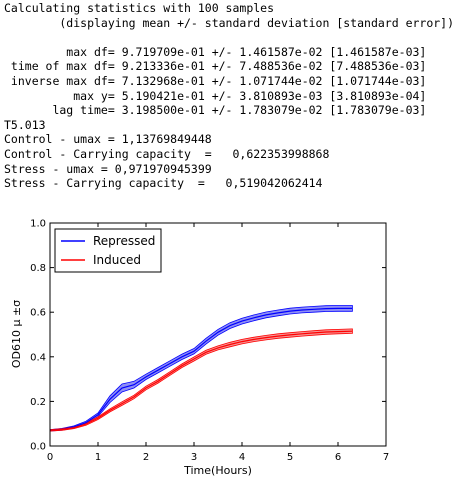 Image resolution: width=473 pixels, height=489 pixels. I want to click on x-tick-label: 0, so click(50, 457).